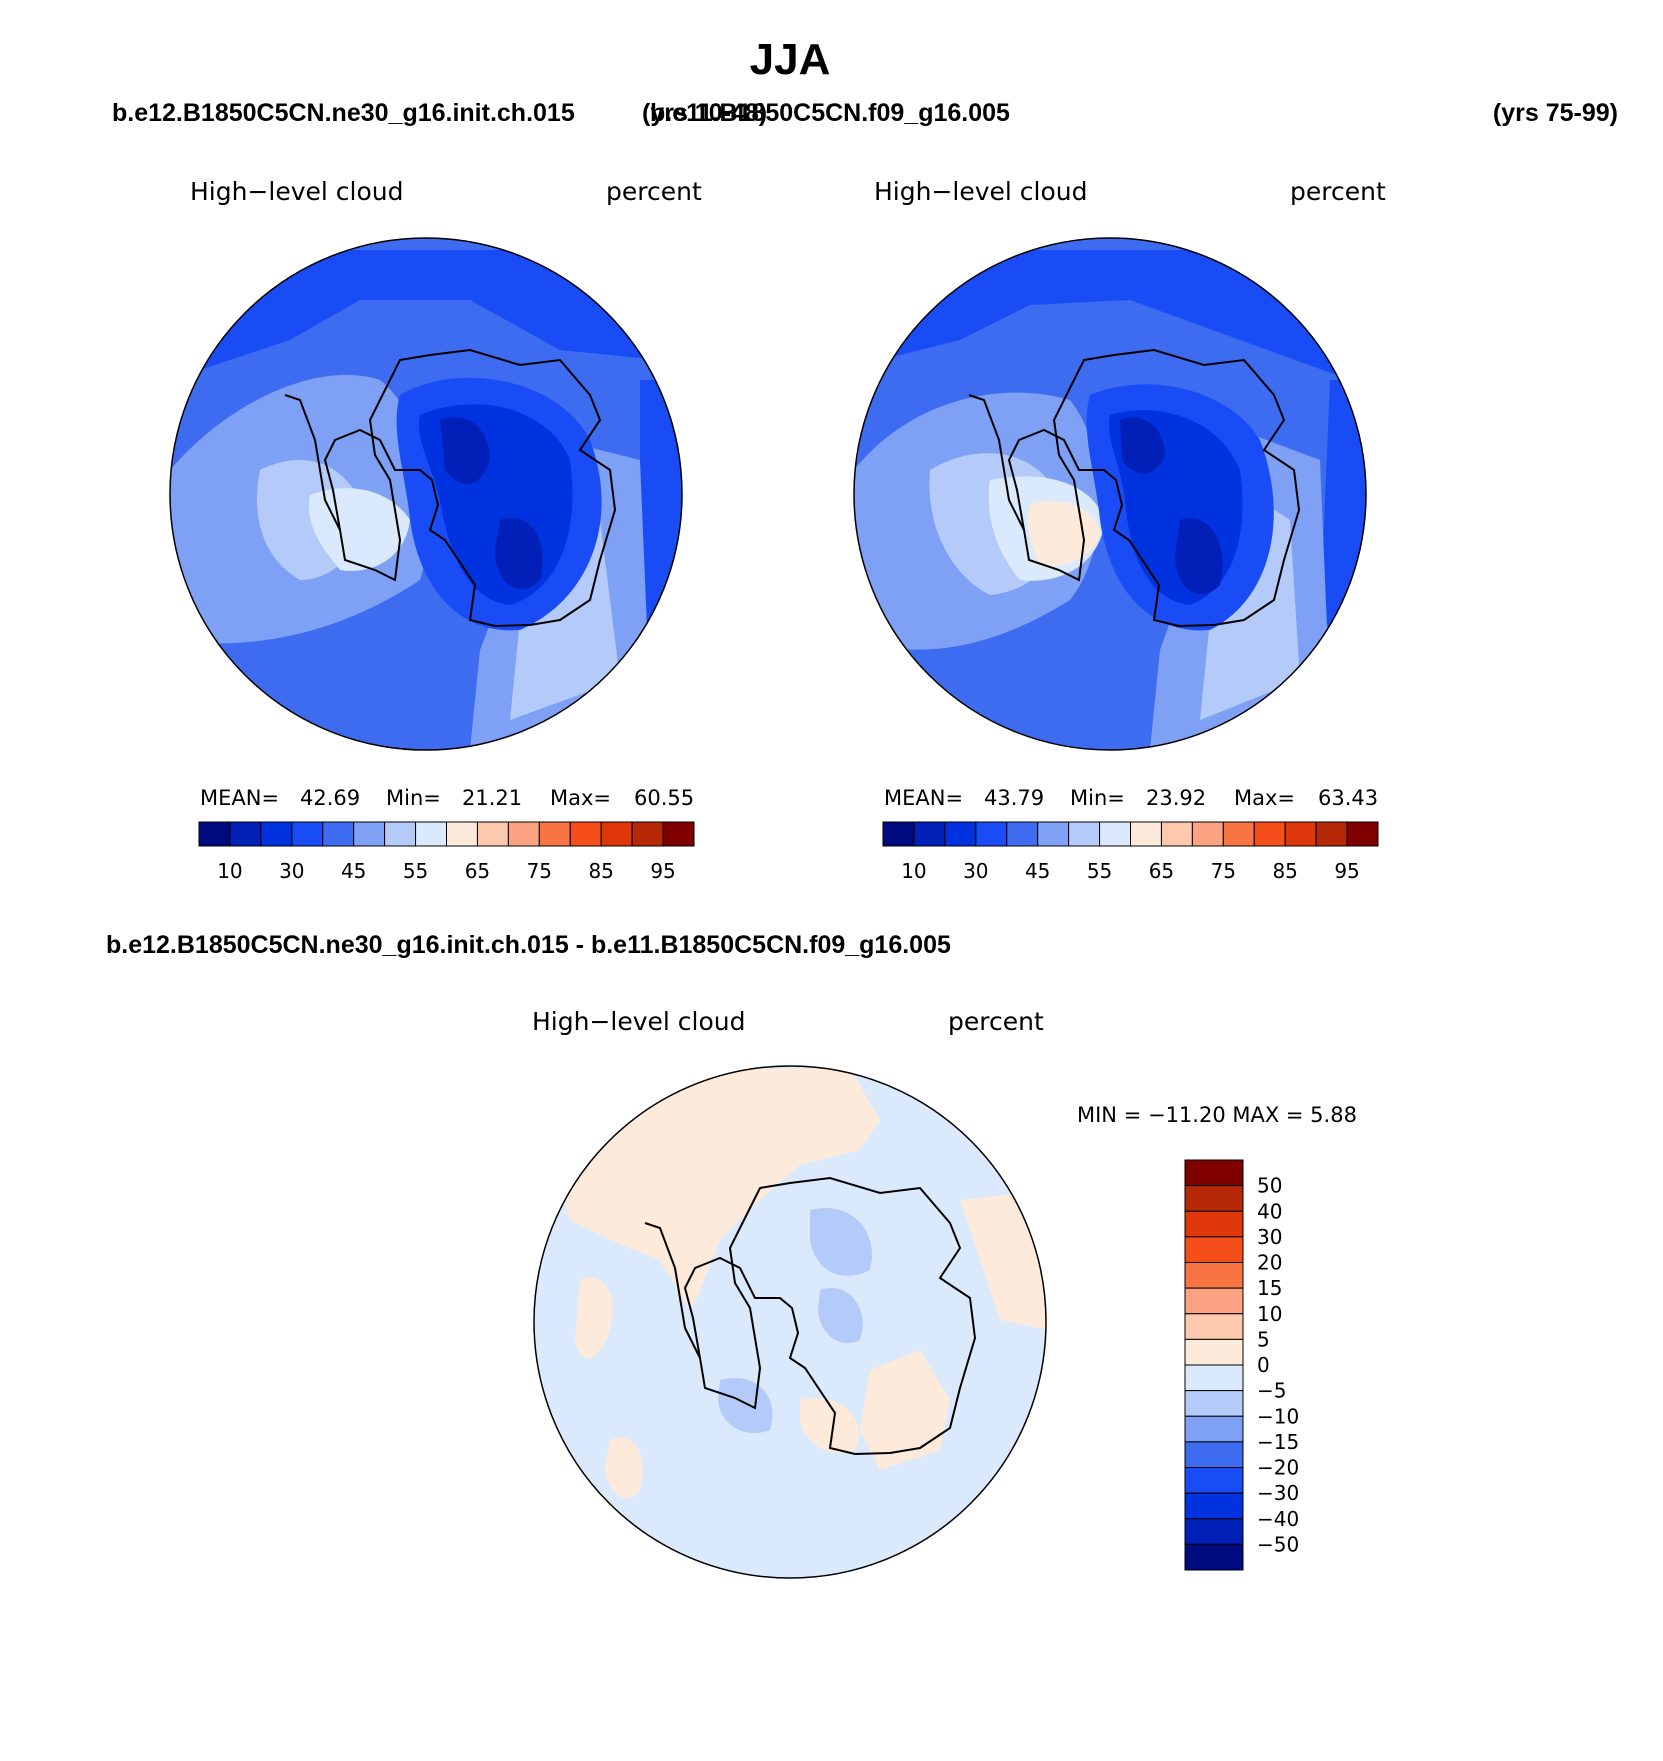 This screenshot has height=1761, width=1663. Describe the element at coordinates (1278, 1544) in the screenshot. I see `diff-colorbar-tick-label: −50` at that location.